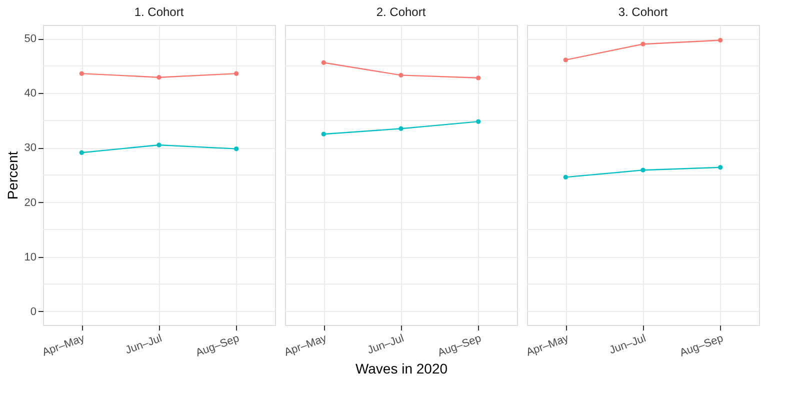  Describe the element at coordinates (159, 12) in the screenshot. I see `chart-title: 1. Cohort` at that location.